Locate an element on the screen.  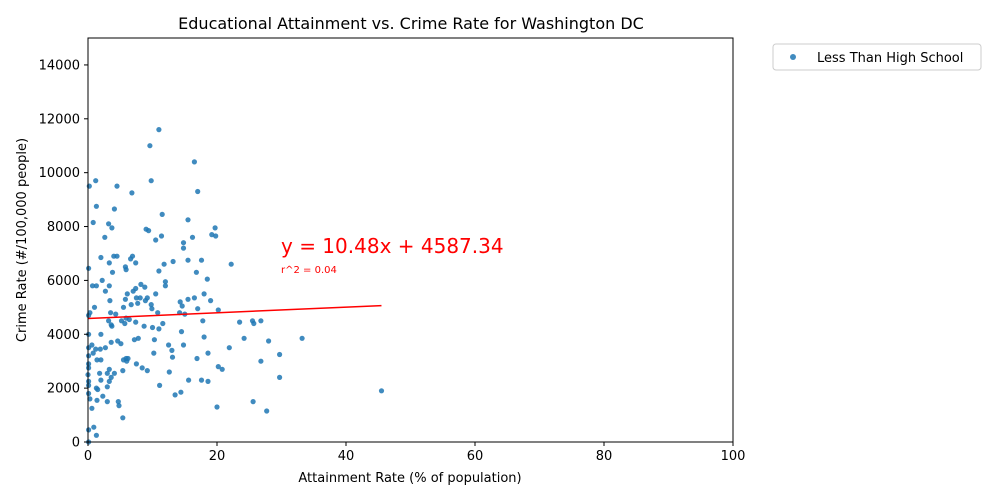
legend-label: Less Than High School is located at coordinates (890, 58).